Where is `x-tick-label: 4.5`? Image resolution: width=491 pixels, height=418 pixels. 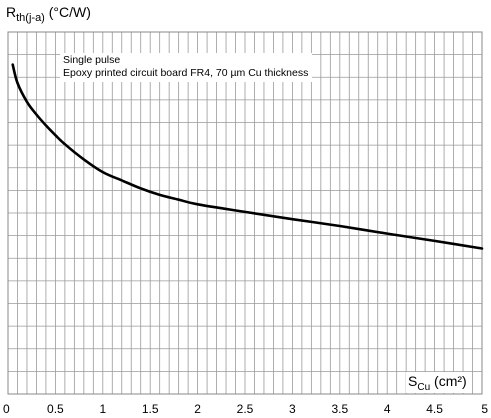 x-tick-label: 4.5 is located at coordinates (434, 409).